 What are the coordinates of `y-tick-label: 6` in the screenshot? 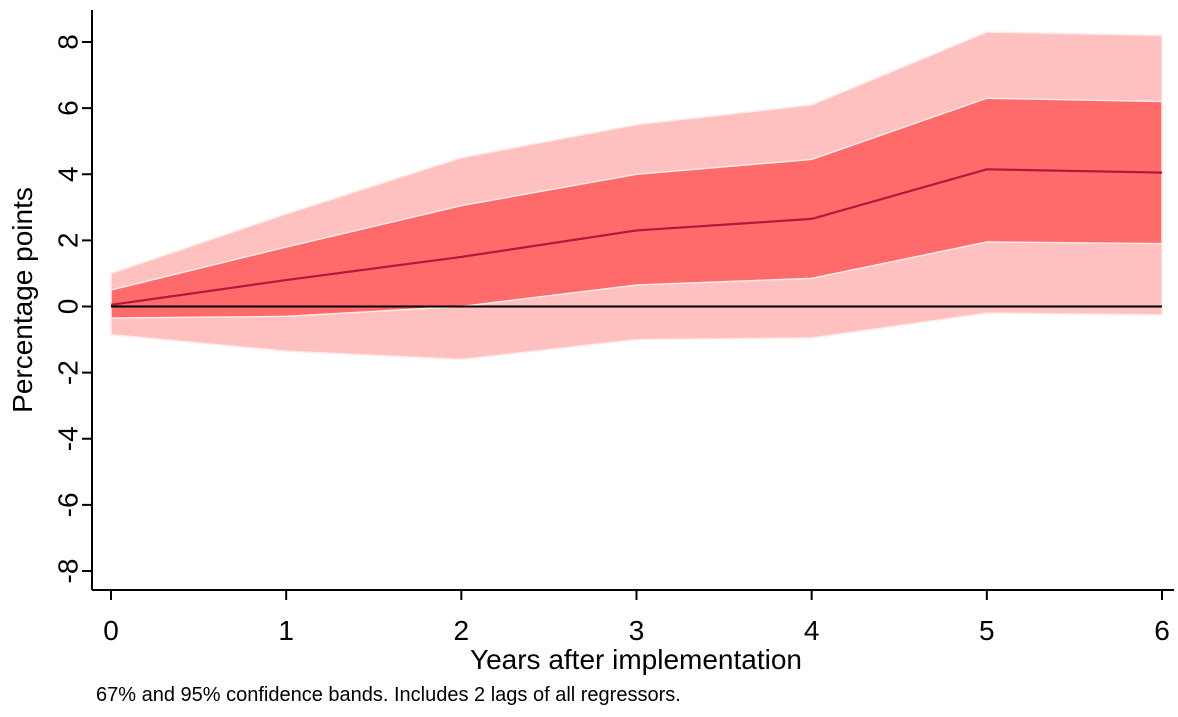 It's located at (68, 108).